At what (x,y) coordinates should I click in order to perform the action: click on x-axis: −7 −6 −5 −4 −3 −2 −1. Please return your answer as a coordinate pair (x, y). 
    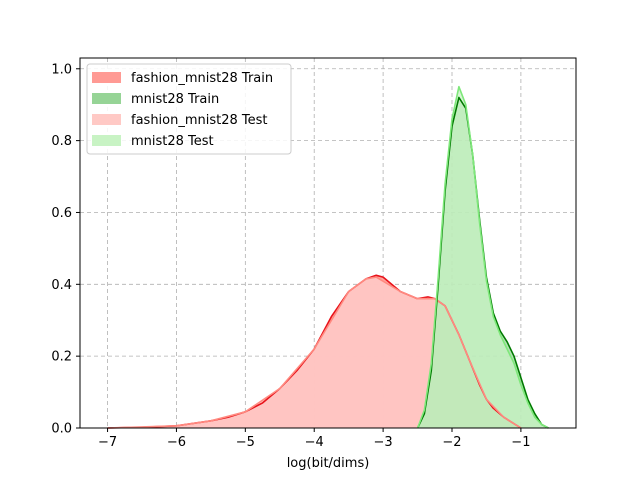
    Looking at the image, I should click on (314, 439).